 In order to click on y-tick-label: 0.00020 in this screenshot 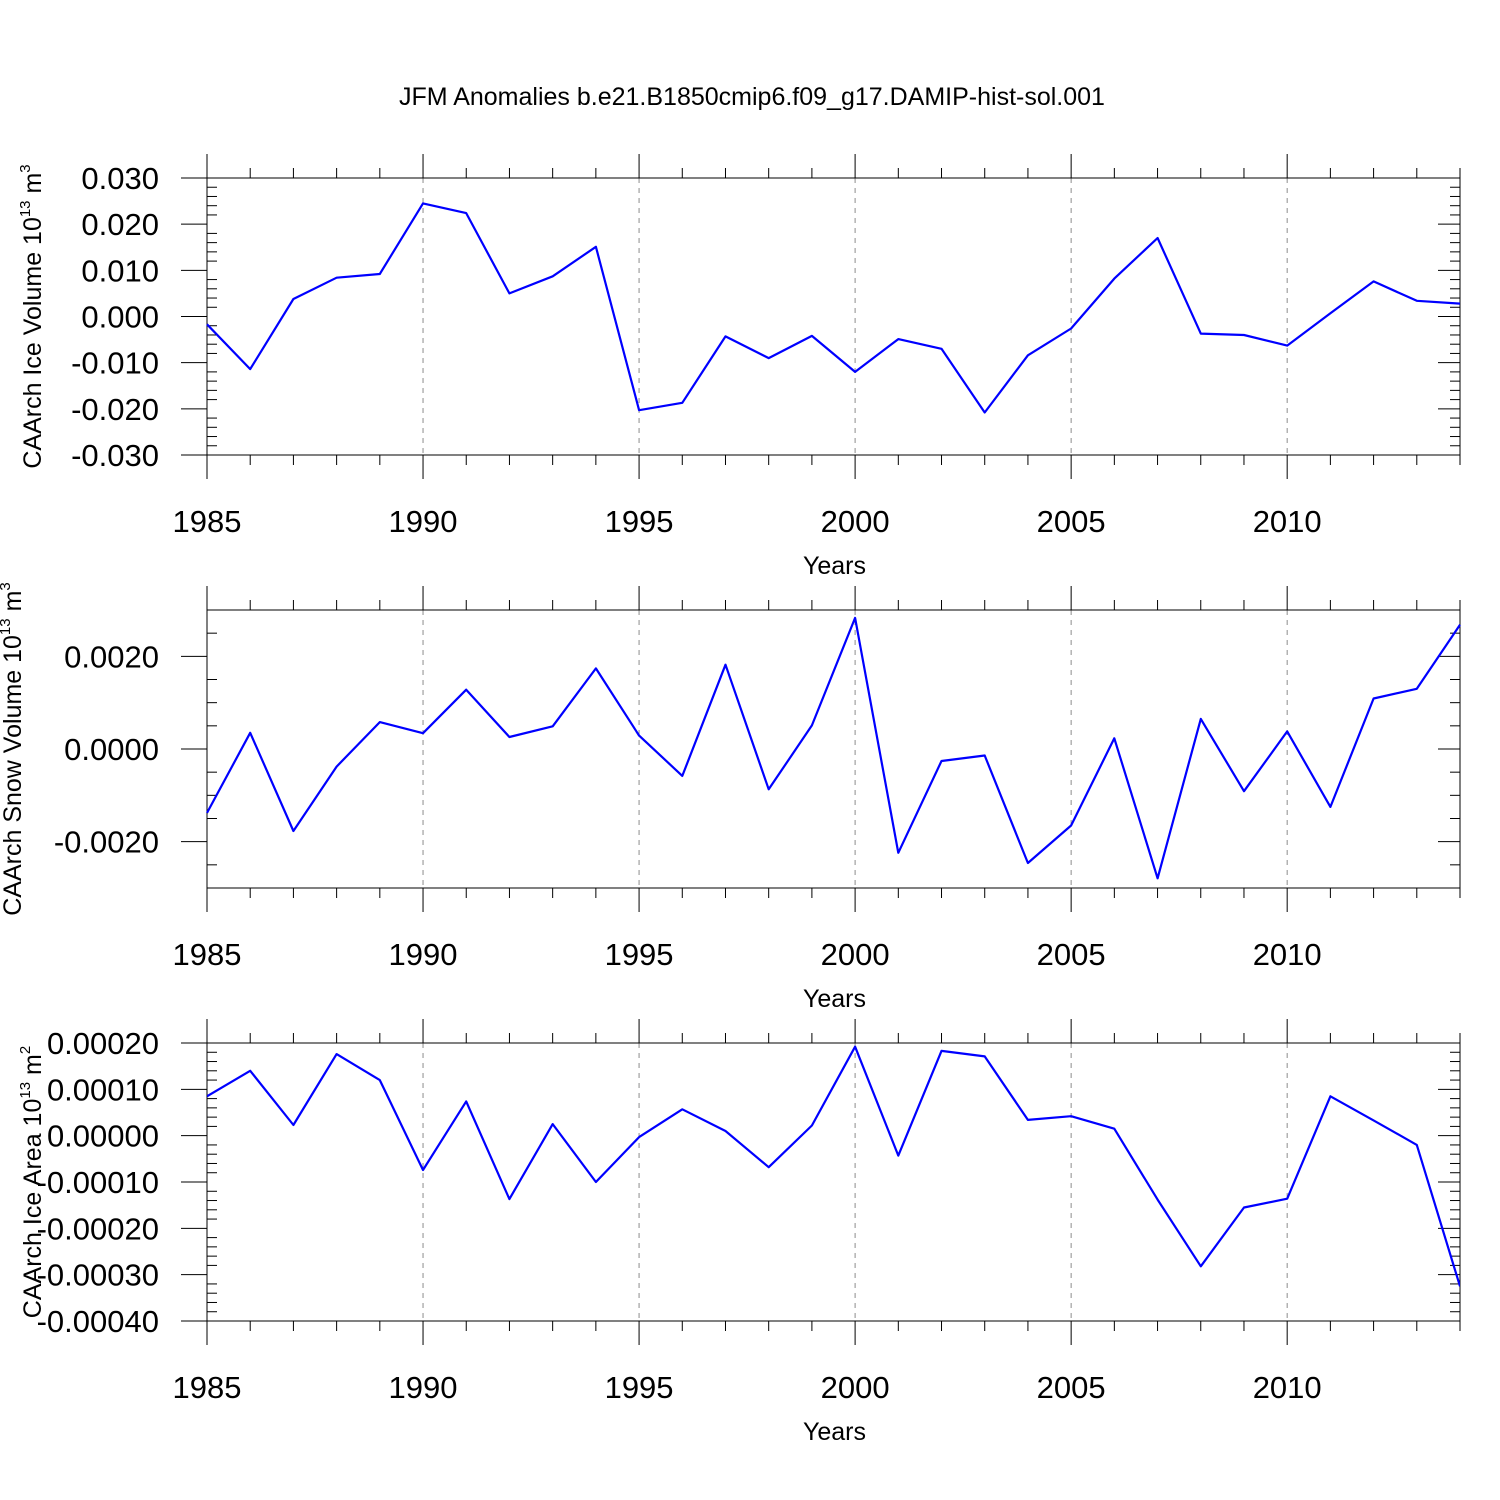, I will do `click(103, 1043)`.